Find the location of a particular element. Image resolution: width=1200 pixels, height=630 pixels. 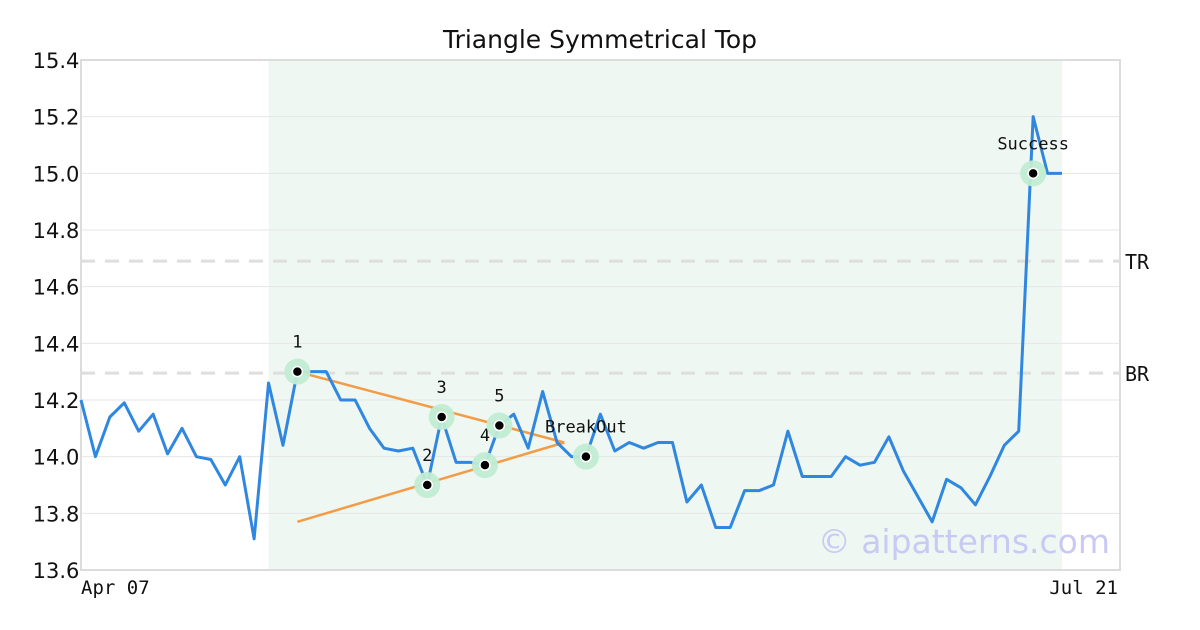

y-tick-label: 13.6 is located at coordinates (56, 571).